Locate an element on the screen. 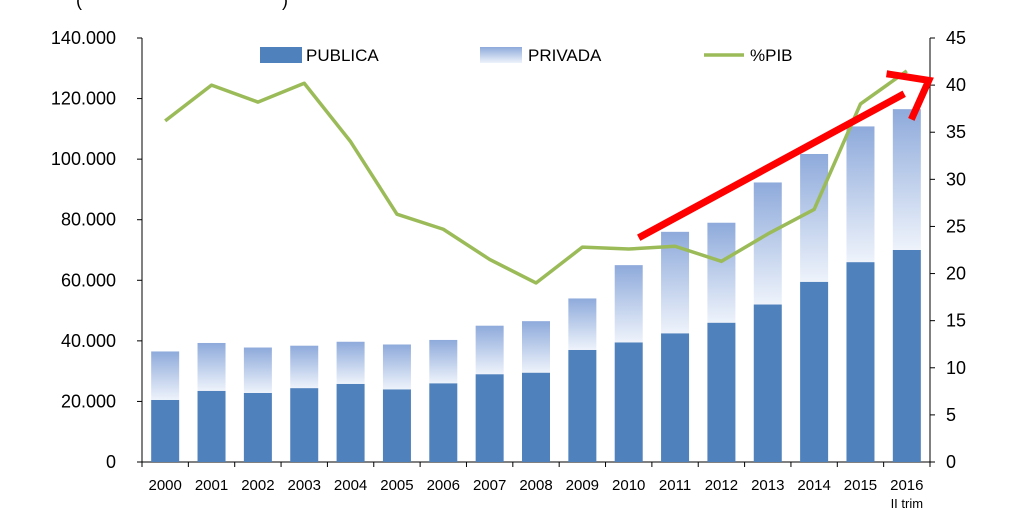  y-right-tick-label: 35 is located at coordinates (956, 132).